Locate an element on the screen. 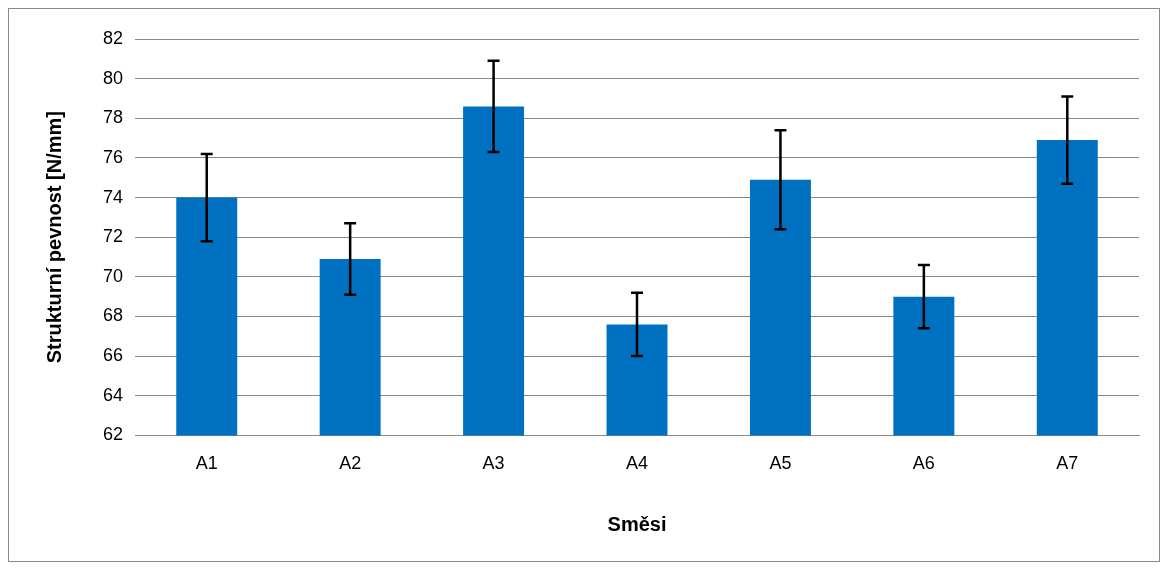 The height and width of the screenshot is (572, 1170). y-tick-label: 82 is located at coordinates (113, 37).